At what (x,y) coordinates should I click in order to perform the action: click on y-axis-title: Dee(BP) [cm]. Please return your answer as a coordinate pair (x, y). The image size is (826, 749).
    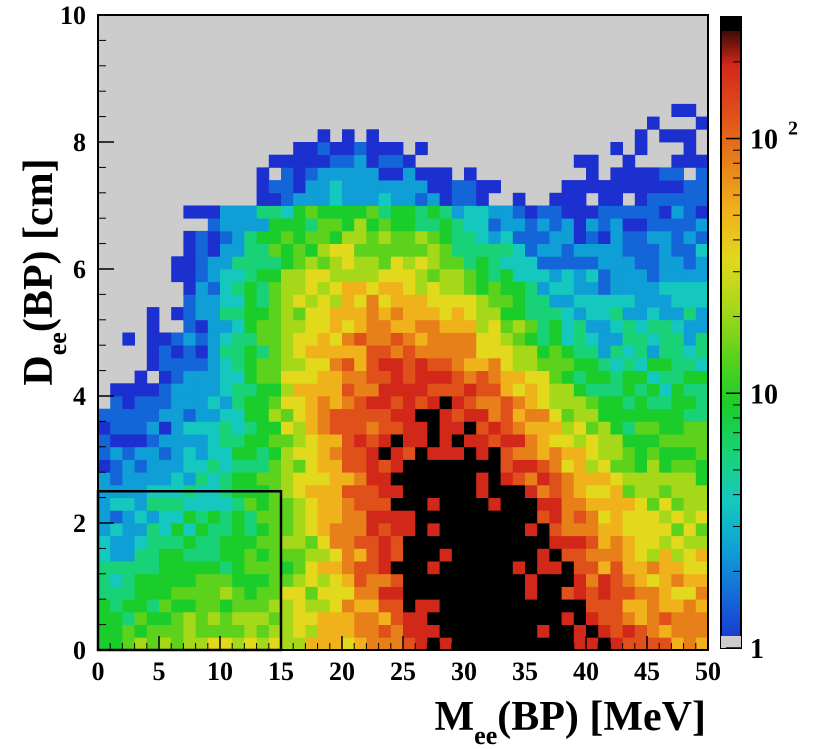
    Looking at the image, I should click on (44, 271).